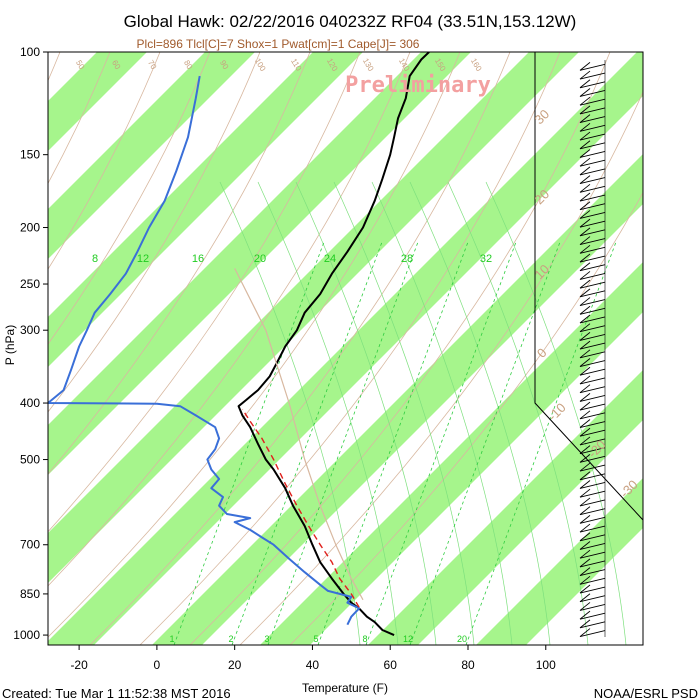  Describe the element at coordinates (407, 259) in the screenshot. I see `mixing-ratio-label: 28` at that location.